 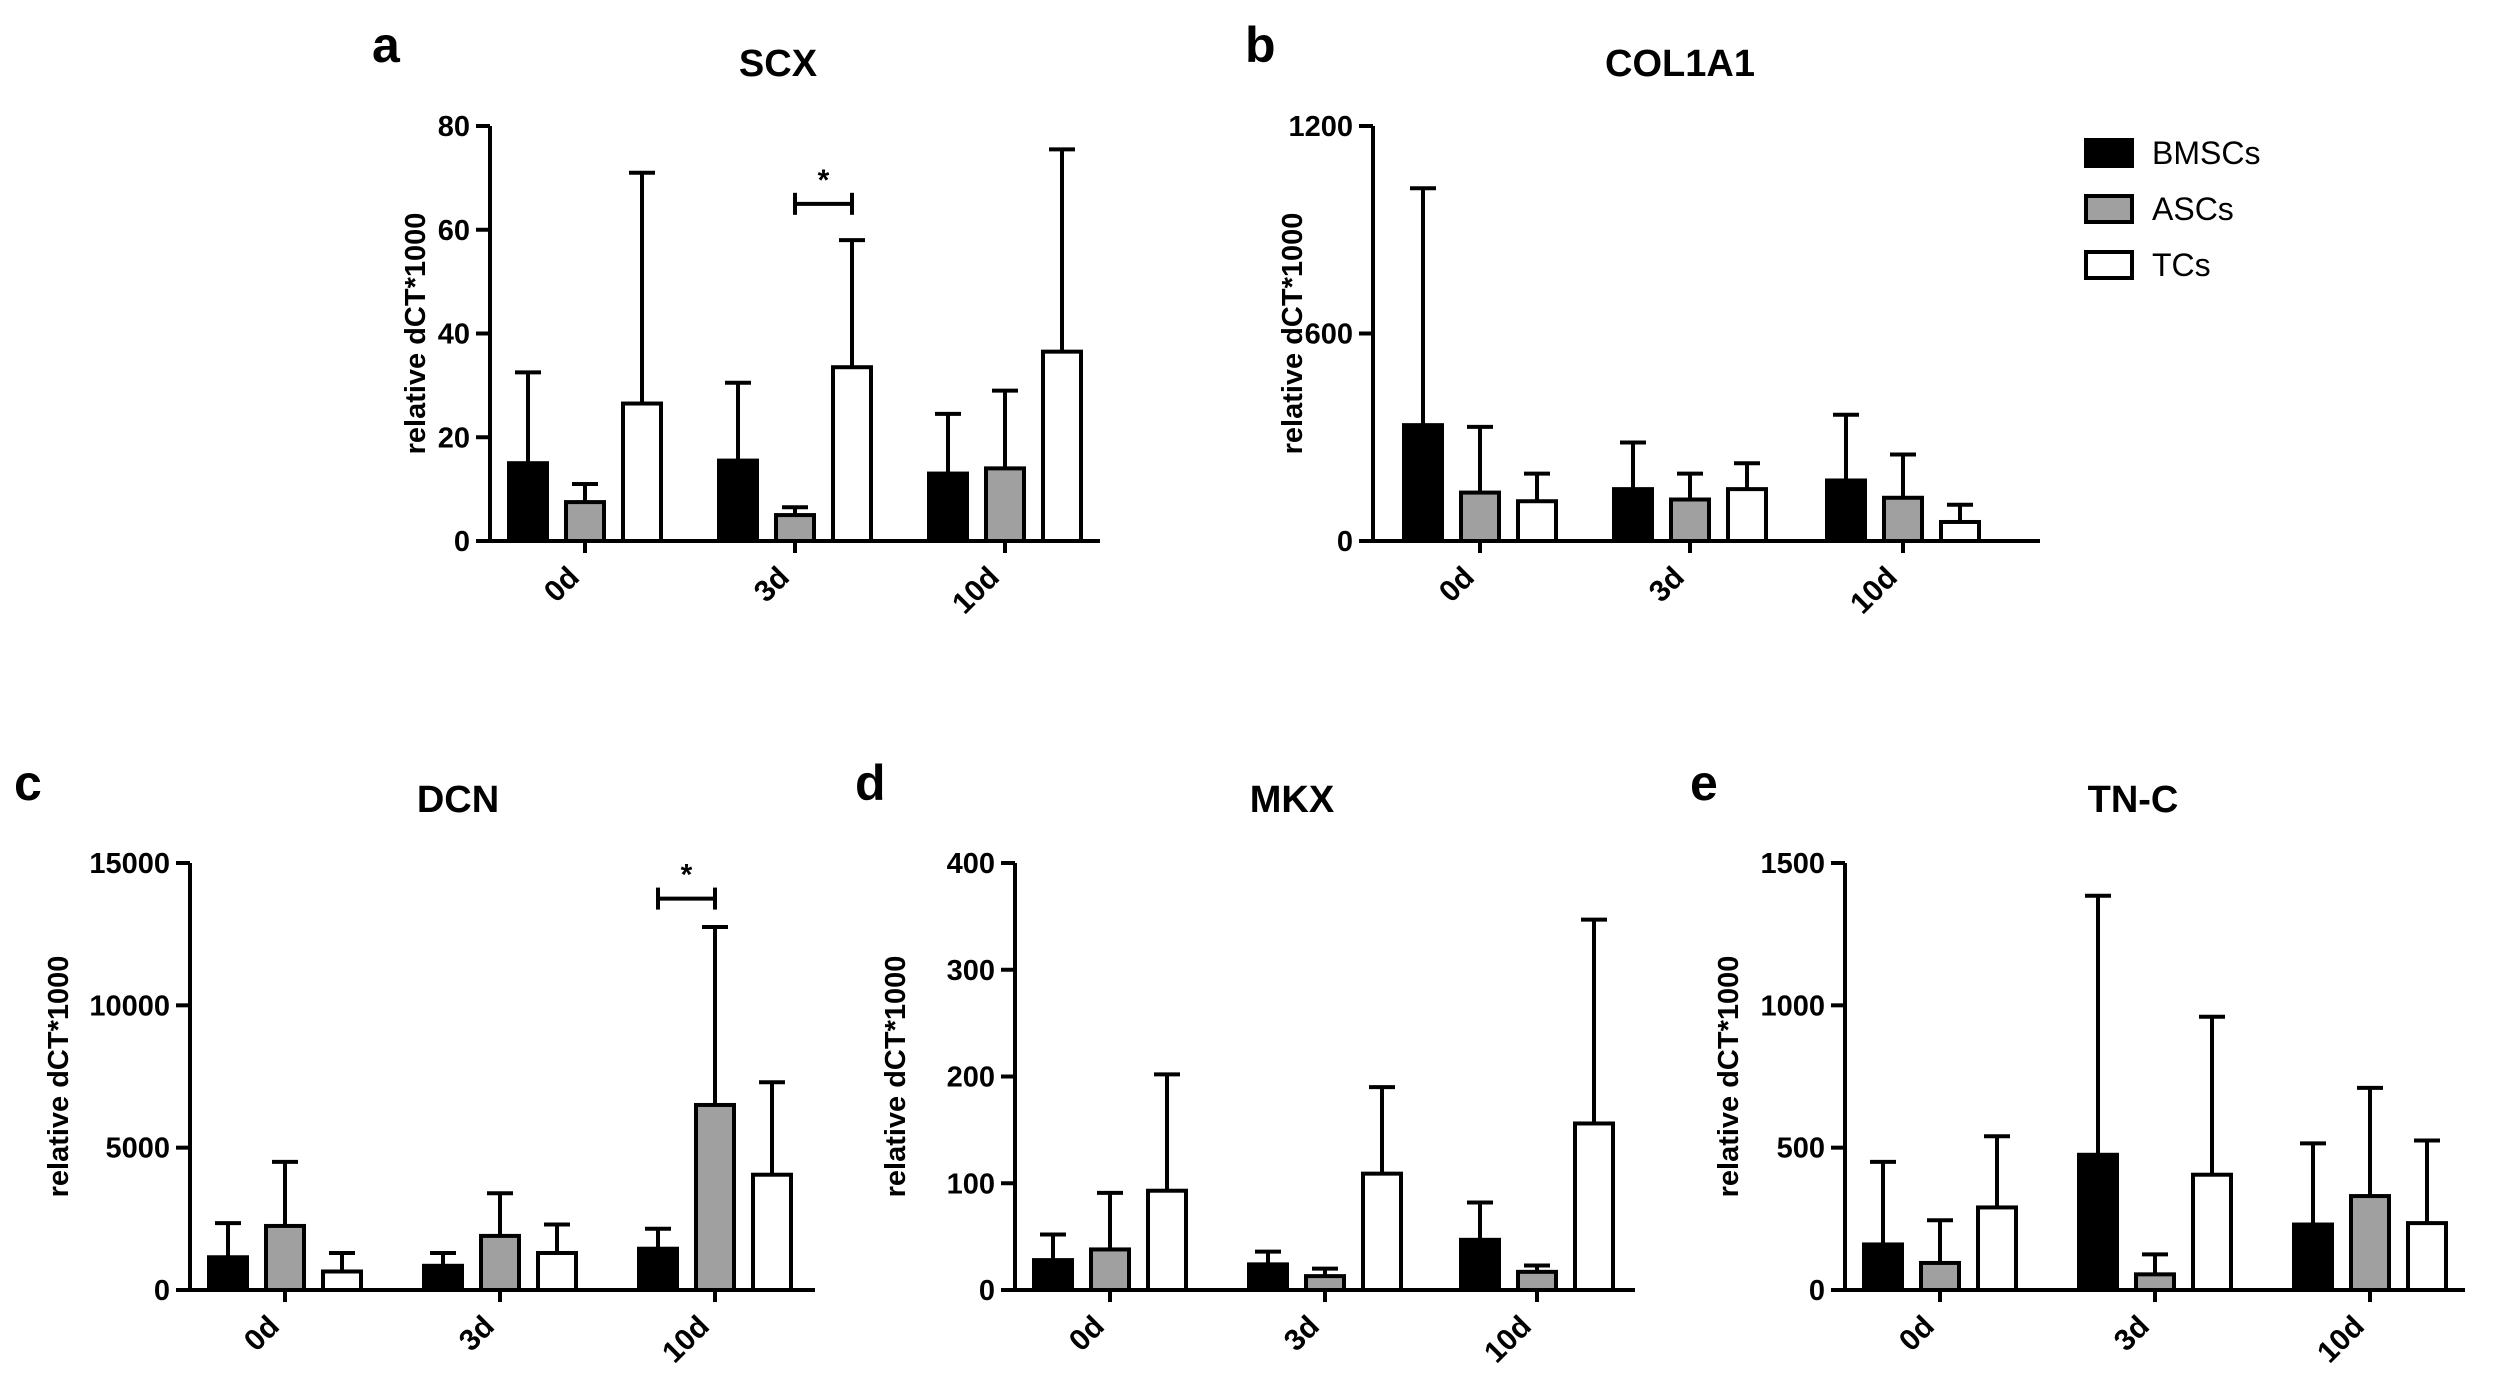 I want to click on y-tick-label: 1000, so click(x=1792, y=1006).